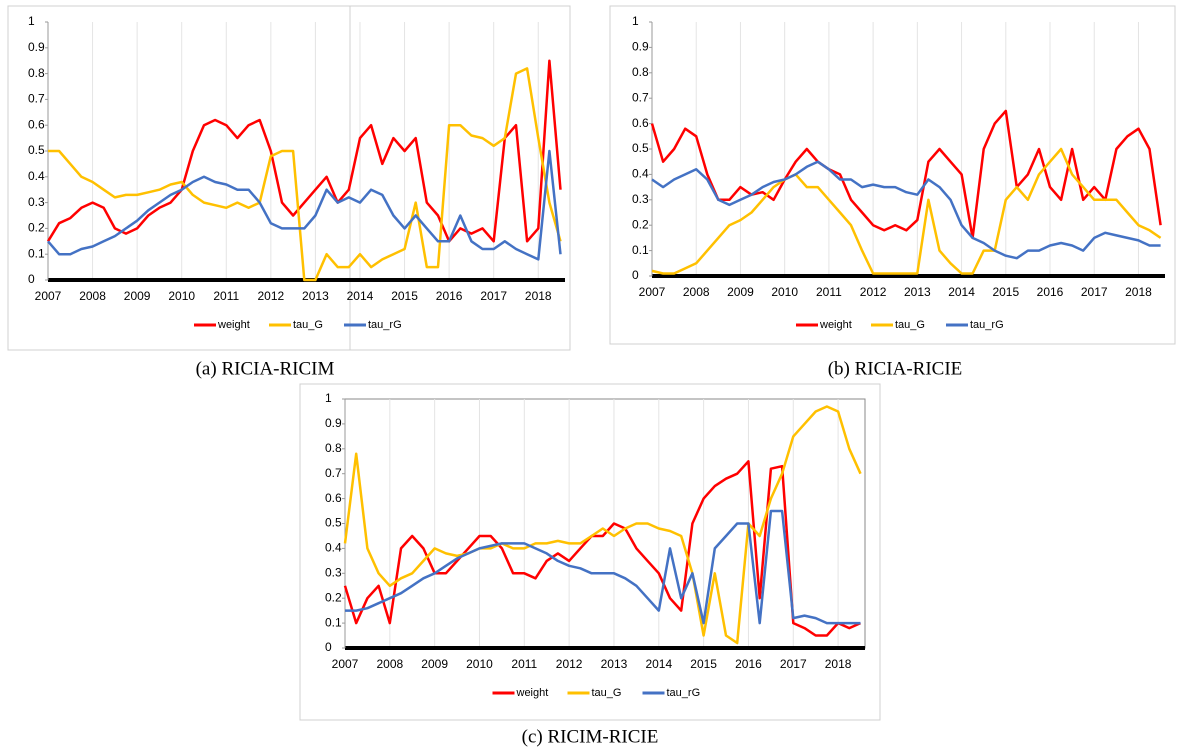 This screenshot has width=1182, height=751. Describe the element at coordinates (265, 368) in the screenshot. I see `caption: (a) RICIA-RICIM` at that location.